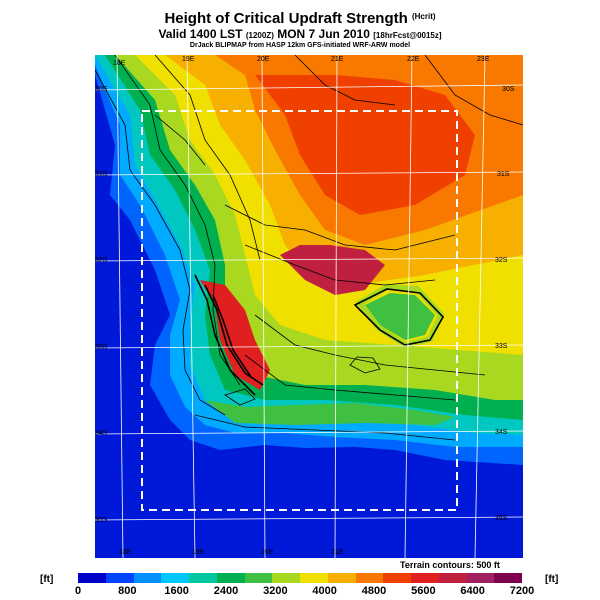  I want to click on valid-date: MON 7 Jun 2010, so click(323, 34).